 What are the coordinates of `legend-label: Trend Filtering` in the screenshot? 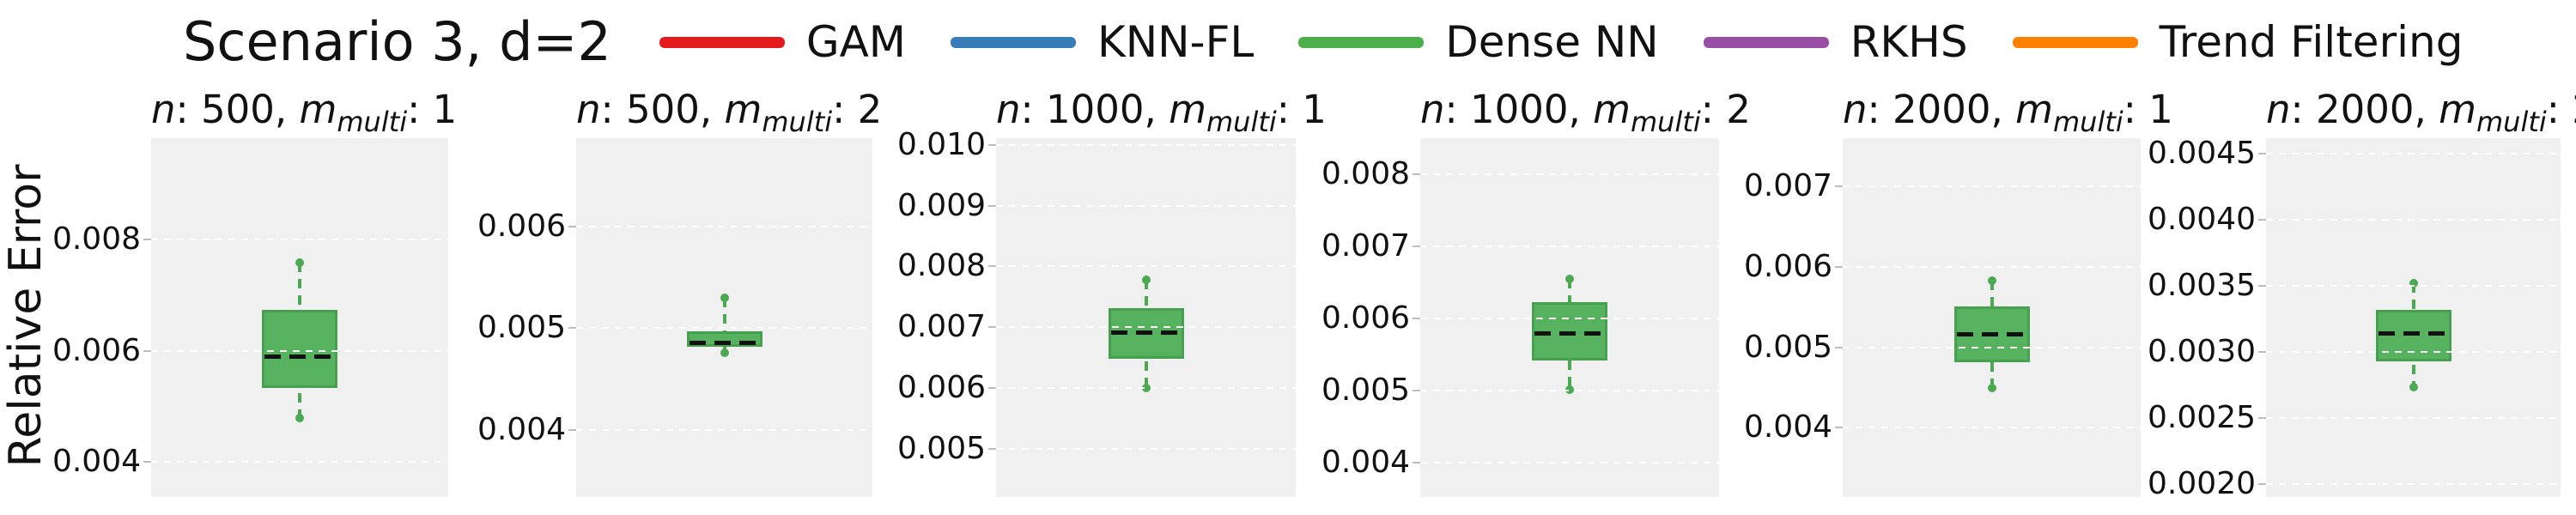 It's located at (2311, 42).